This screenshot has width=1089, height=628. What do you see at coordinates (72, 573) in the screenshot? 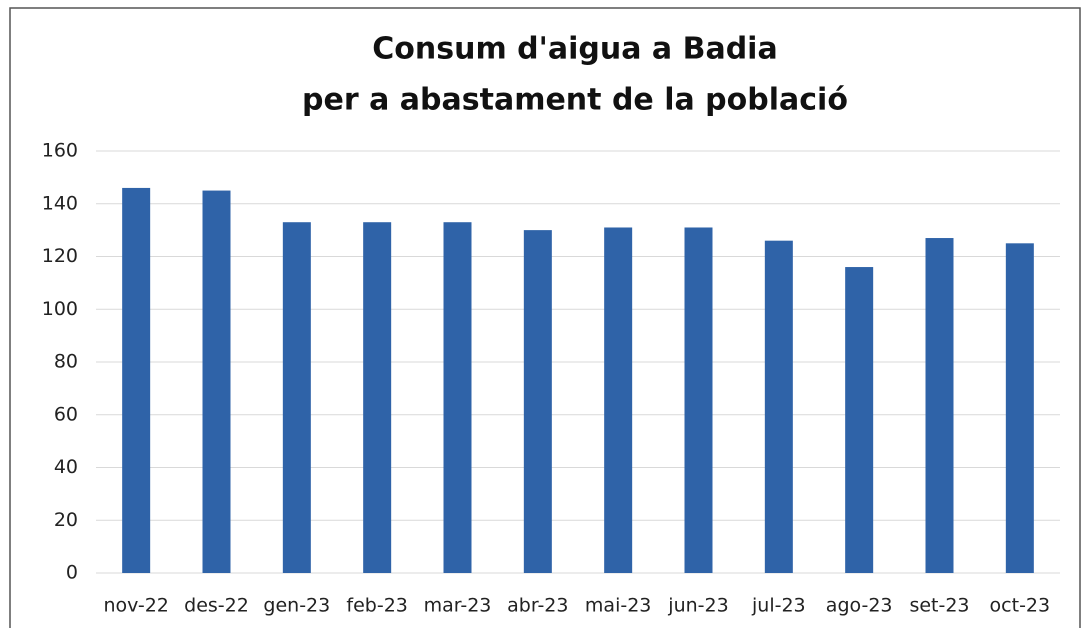
I see `y-tick-label: 0` at bounding box center [72, 573].